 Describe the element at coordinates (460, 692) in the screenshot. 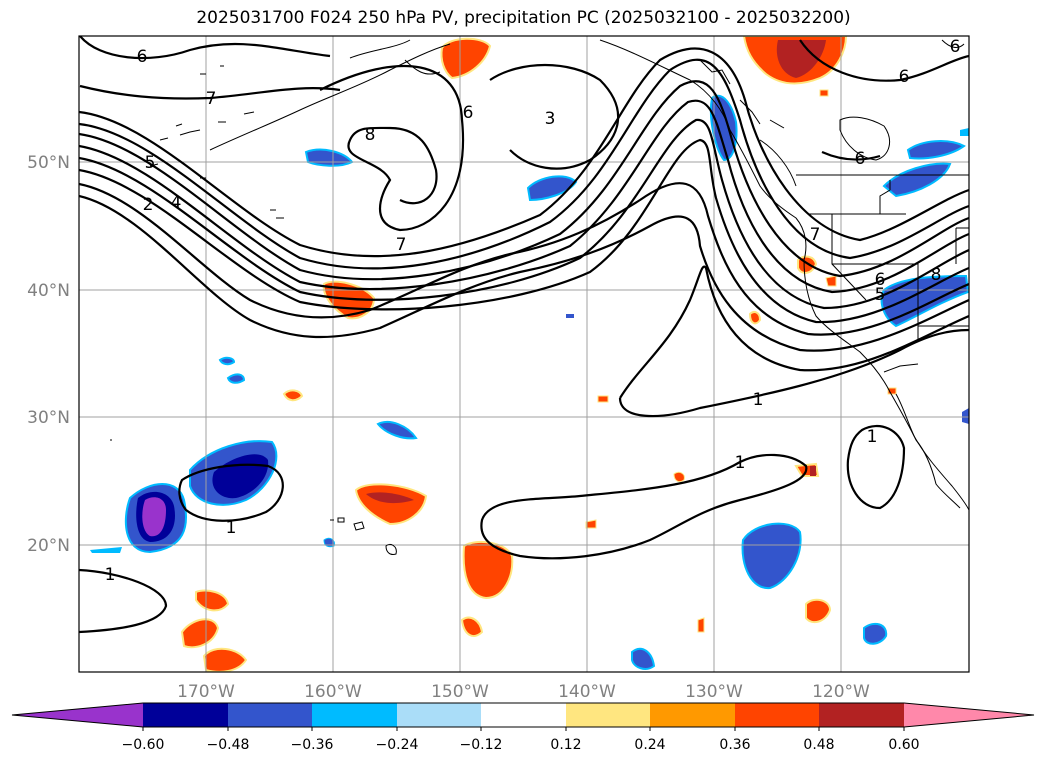

I see `lon-label: 150°W` at that location.